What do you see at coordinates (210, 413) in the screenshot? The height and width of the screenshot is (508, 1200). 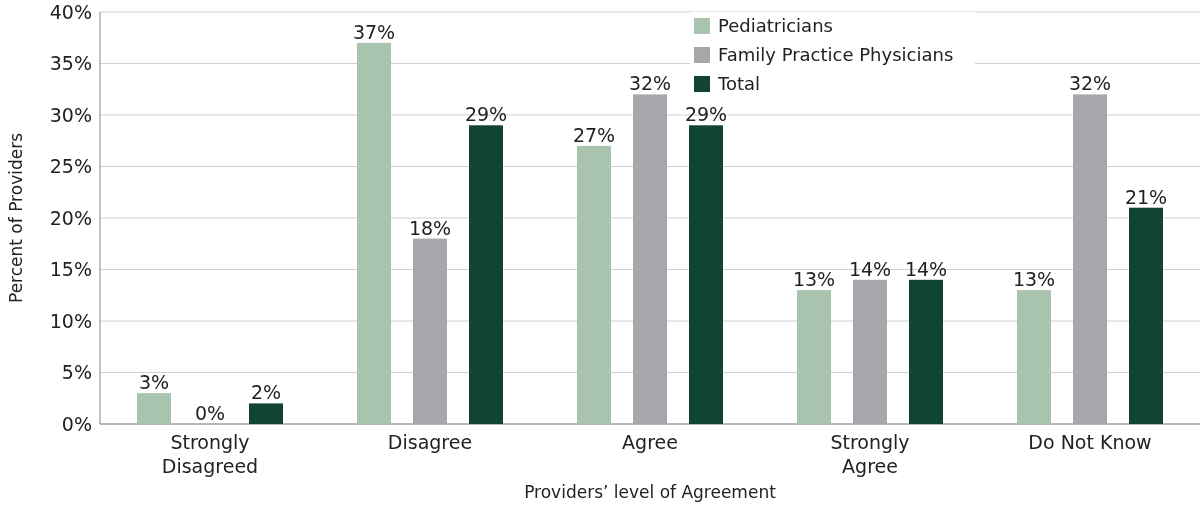 I see `data-label: 0%` at bounding box center [210, 413].